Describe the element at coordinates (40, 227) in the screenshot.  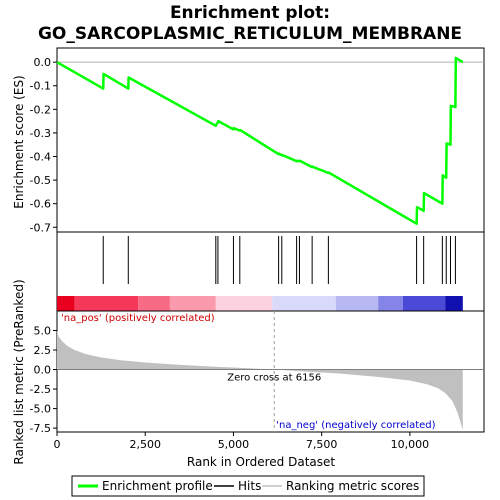
I see `es-y-tick-label: -0.7` at that location.